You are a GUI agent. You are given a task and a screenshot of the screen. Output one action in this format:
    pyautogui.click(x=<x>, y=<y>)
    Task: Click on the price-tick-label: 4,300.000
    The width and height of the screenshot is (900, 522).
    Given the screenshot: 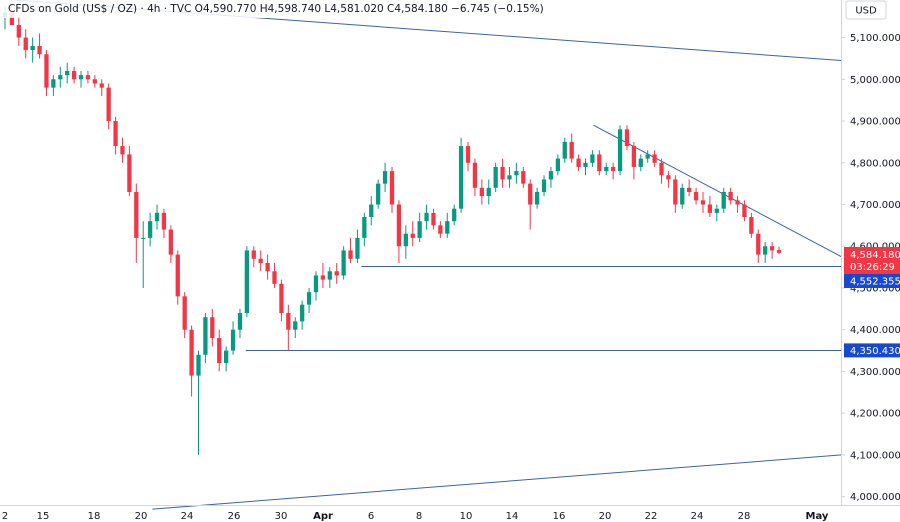 What is the action you would take?
    pyautogui.click(x=875, y=372)
    